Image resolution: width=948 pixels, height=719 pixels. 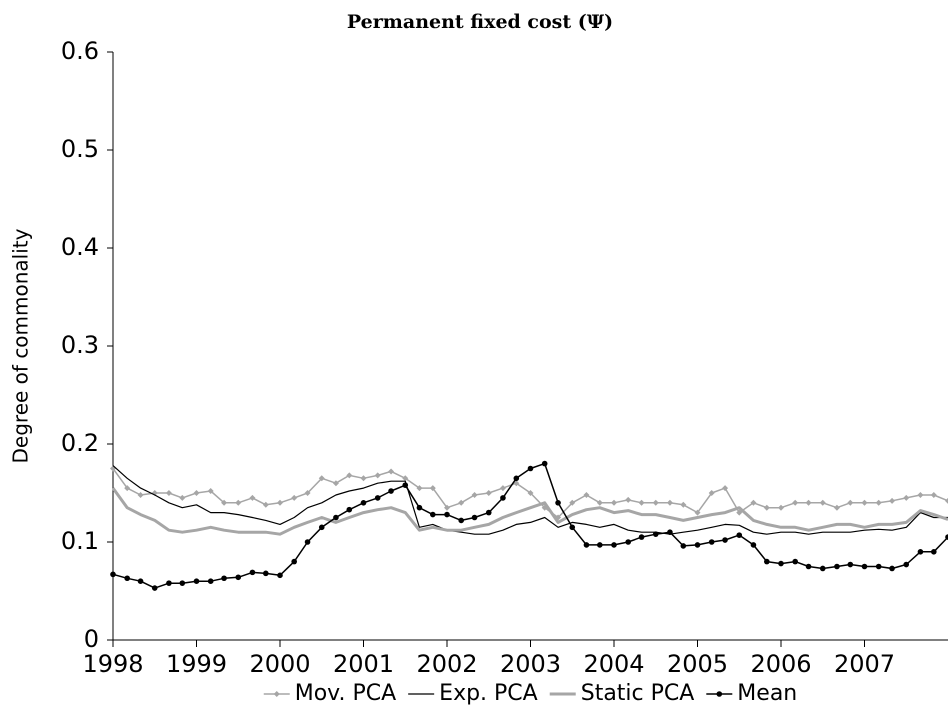 I want to click on x-tick-label: 1999, so click(x=196, y=664).